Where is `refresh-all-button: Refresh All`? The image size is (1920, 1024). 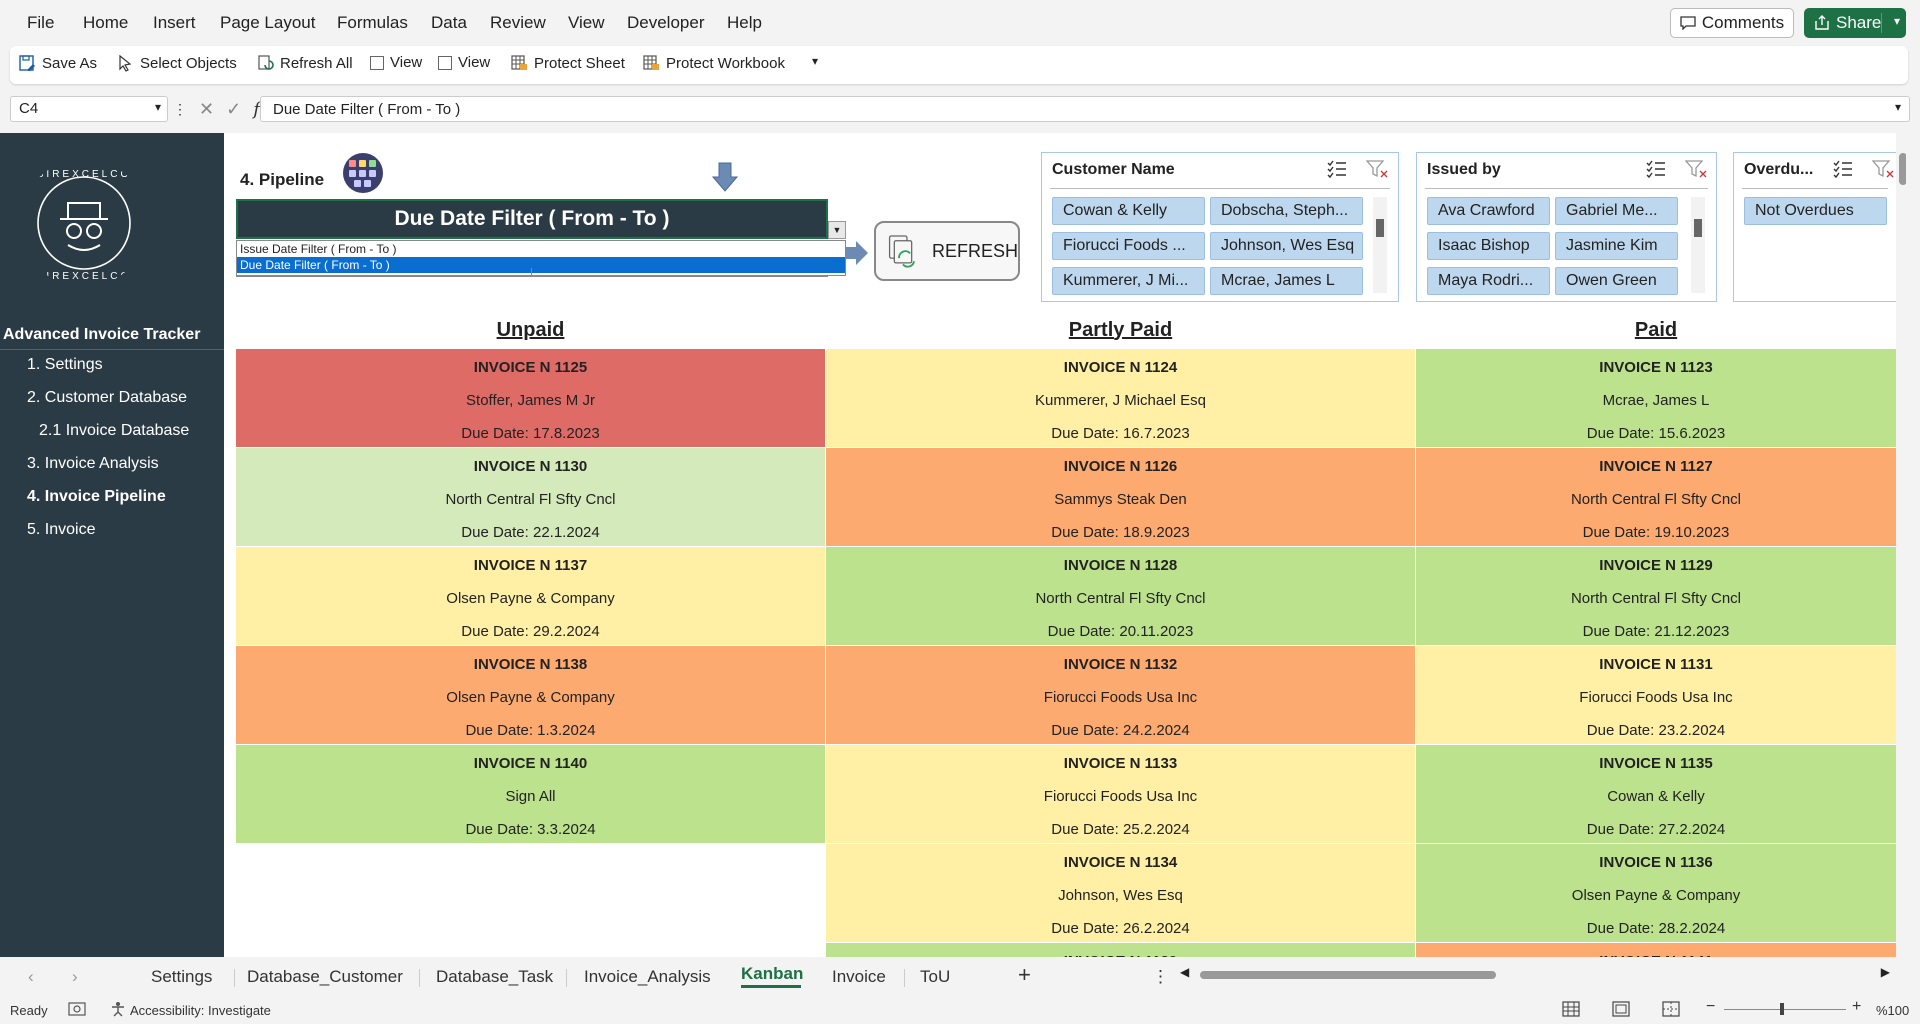
refresh-all-button: Refresh All is located at coordinates (304, 63).